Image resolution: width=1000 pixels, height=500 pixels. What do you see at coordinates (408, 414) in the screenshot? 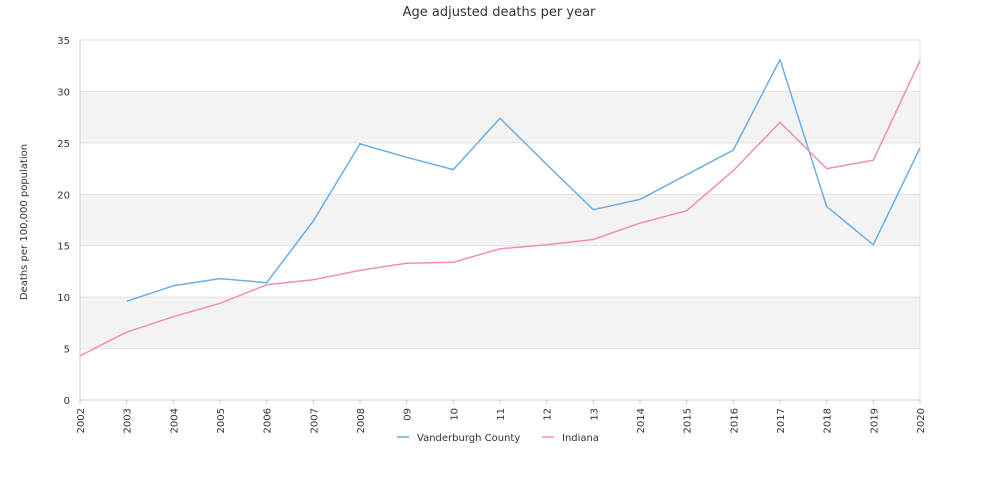
I see `x-tick-label: 09` at bounding box center [408, 414].